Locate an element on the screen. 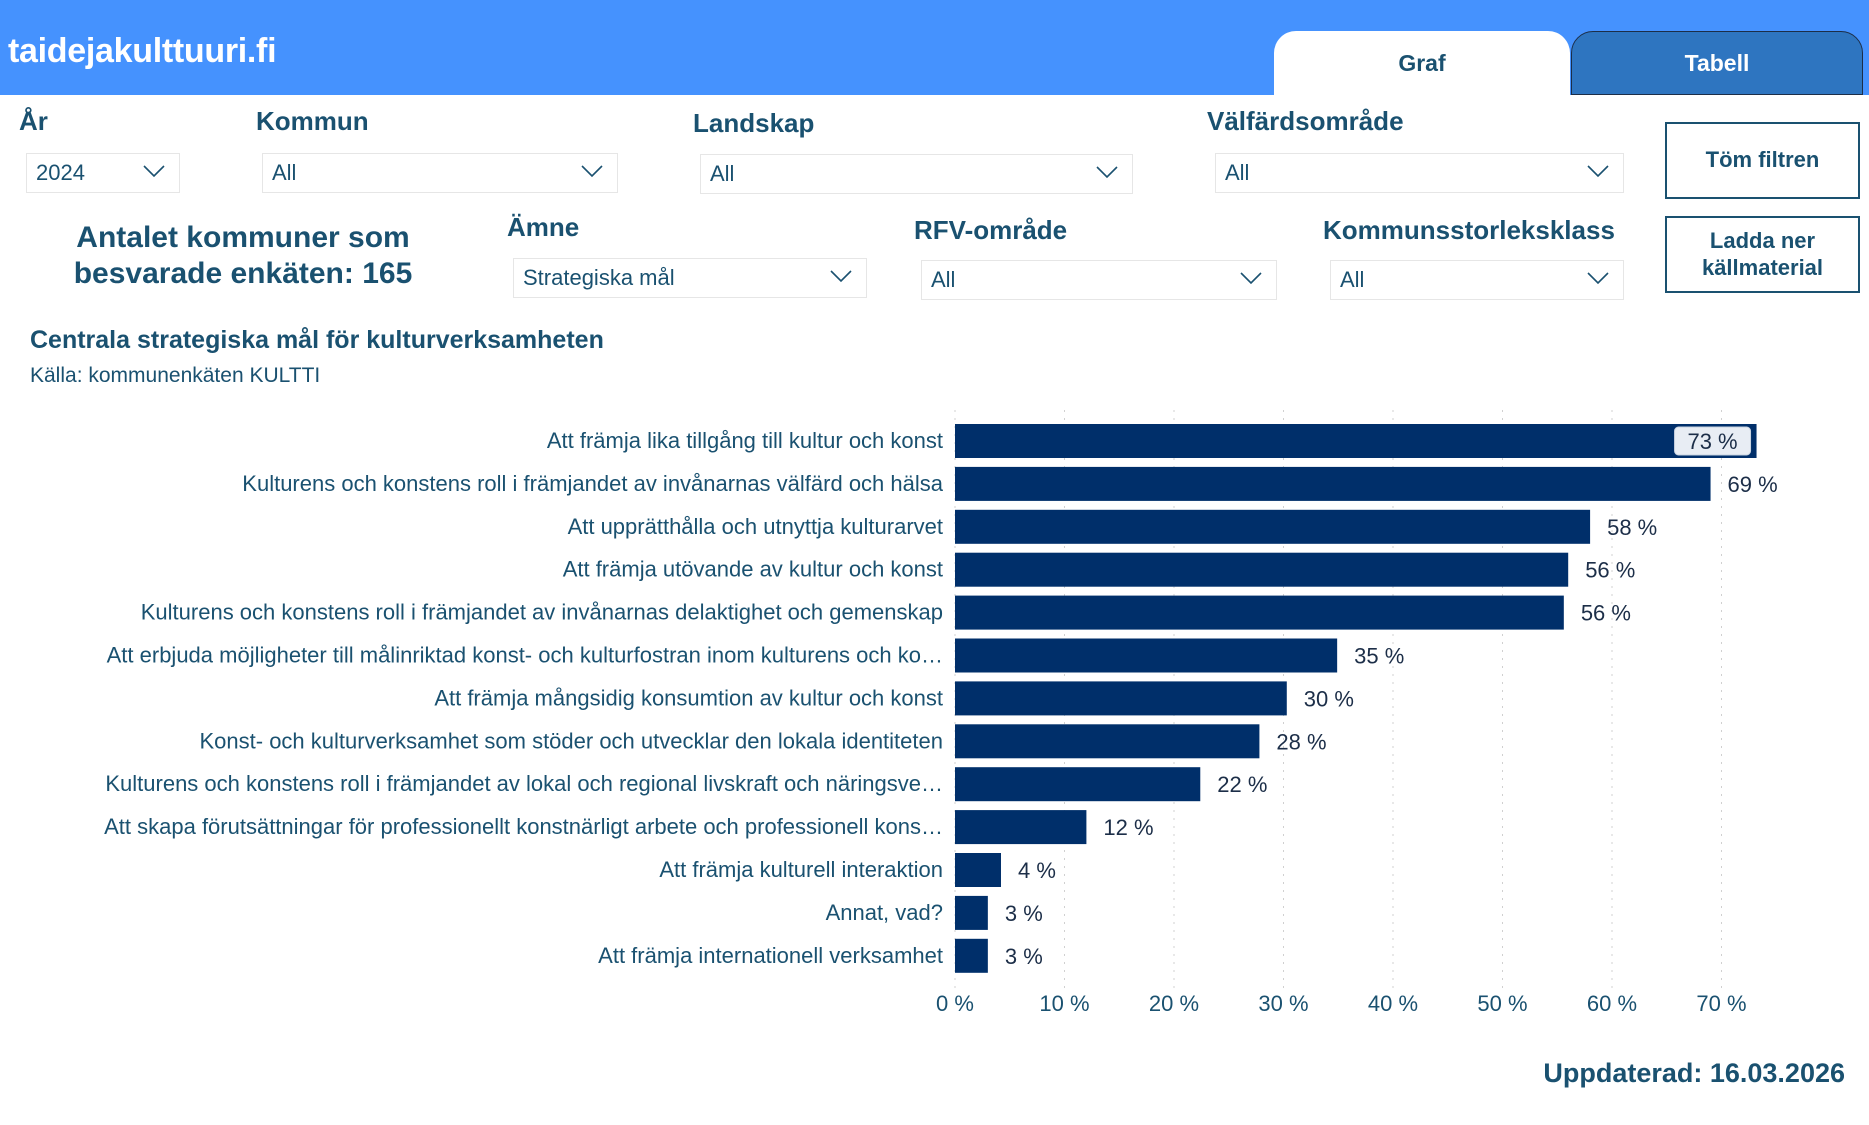 The height and width of the screenshot is (1125, 1869). x-tick-label: 30 % is located at coordinates (1283, 1003).